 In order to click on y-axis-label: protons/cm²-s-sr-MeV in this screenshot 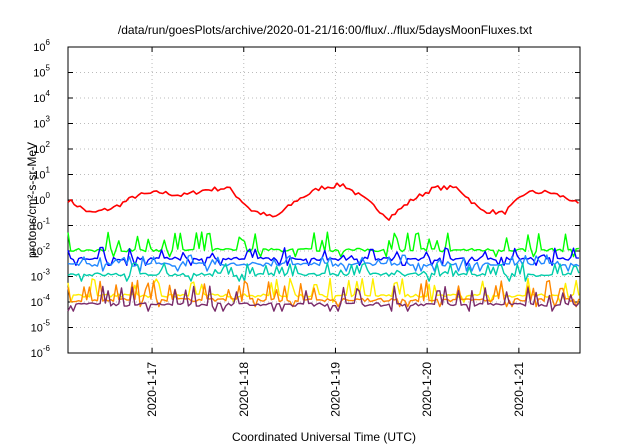, I will do `click(32, 200)`.